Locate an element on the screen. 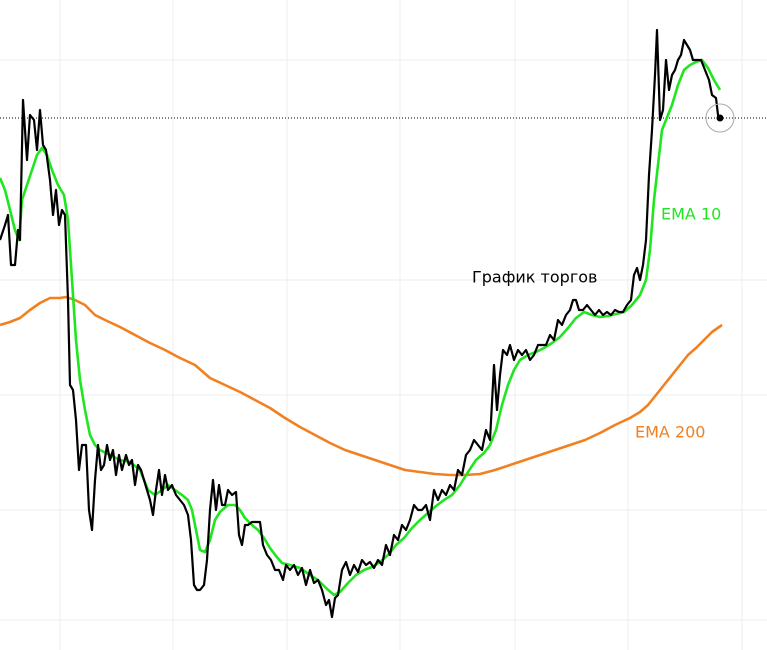 This screenshot has height=650, width=767. last-point is located at coordinates (720, 118).